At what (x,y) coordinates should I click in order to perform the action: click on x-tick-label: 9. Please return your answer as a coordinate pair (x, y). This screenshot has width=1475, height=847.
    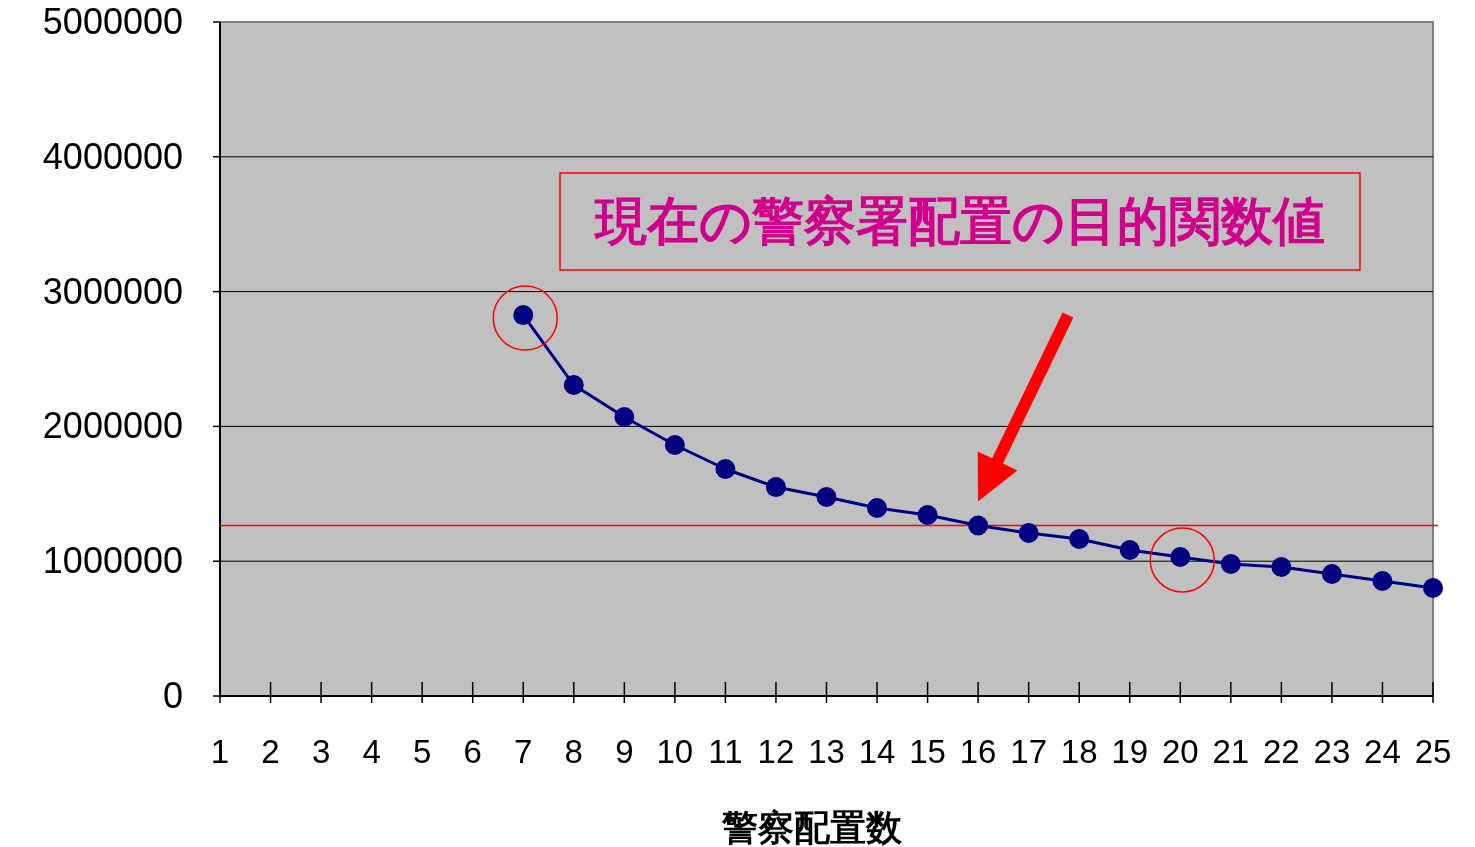
    Looking at the image, I should click on (624, 751).